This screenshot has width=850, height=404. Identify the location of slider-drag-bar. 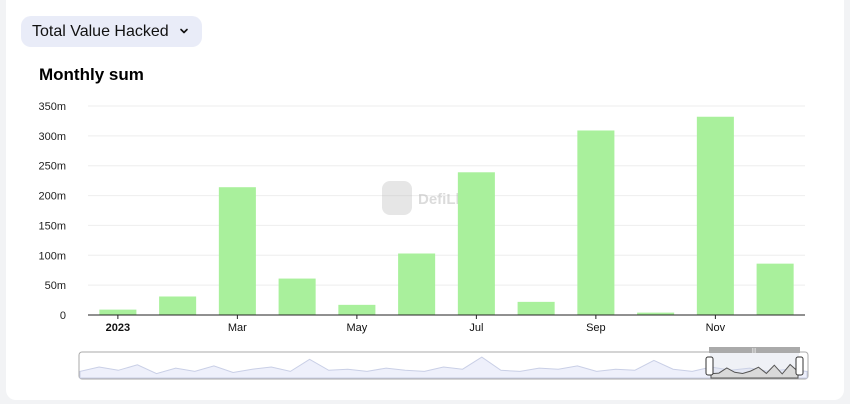
(754, 350).